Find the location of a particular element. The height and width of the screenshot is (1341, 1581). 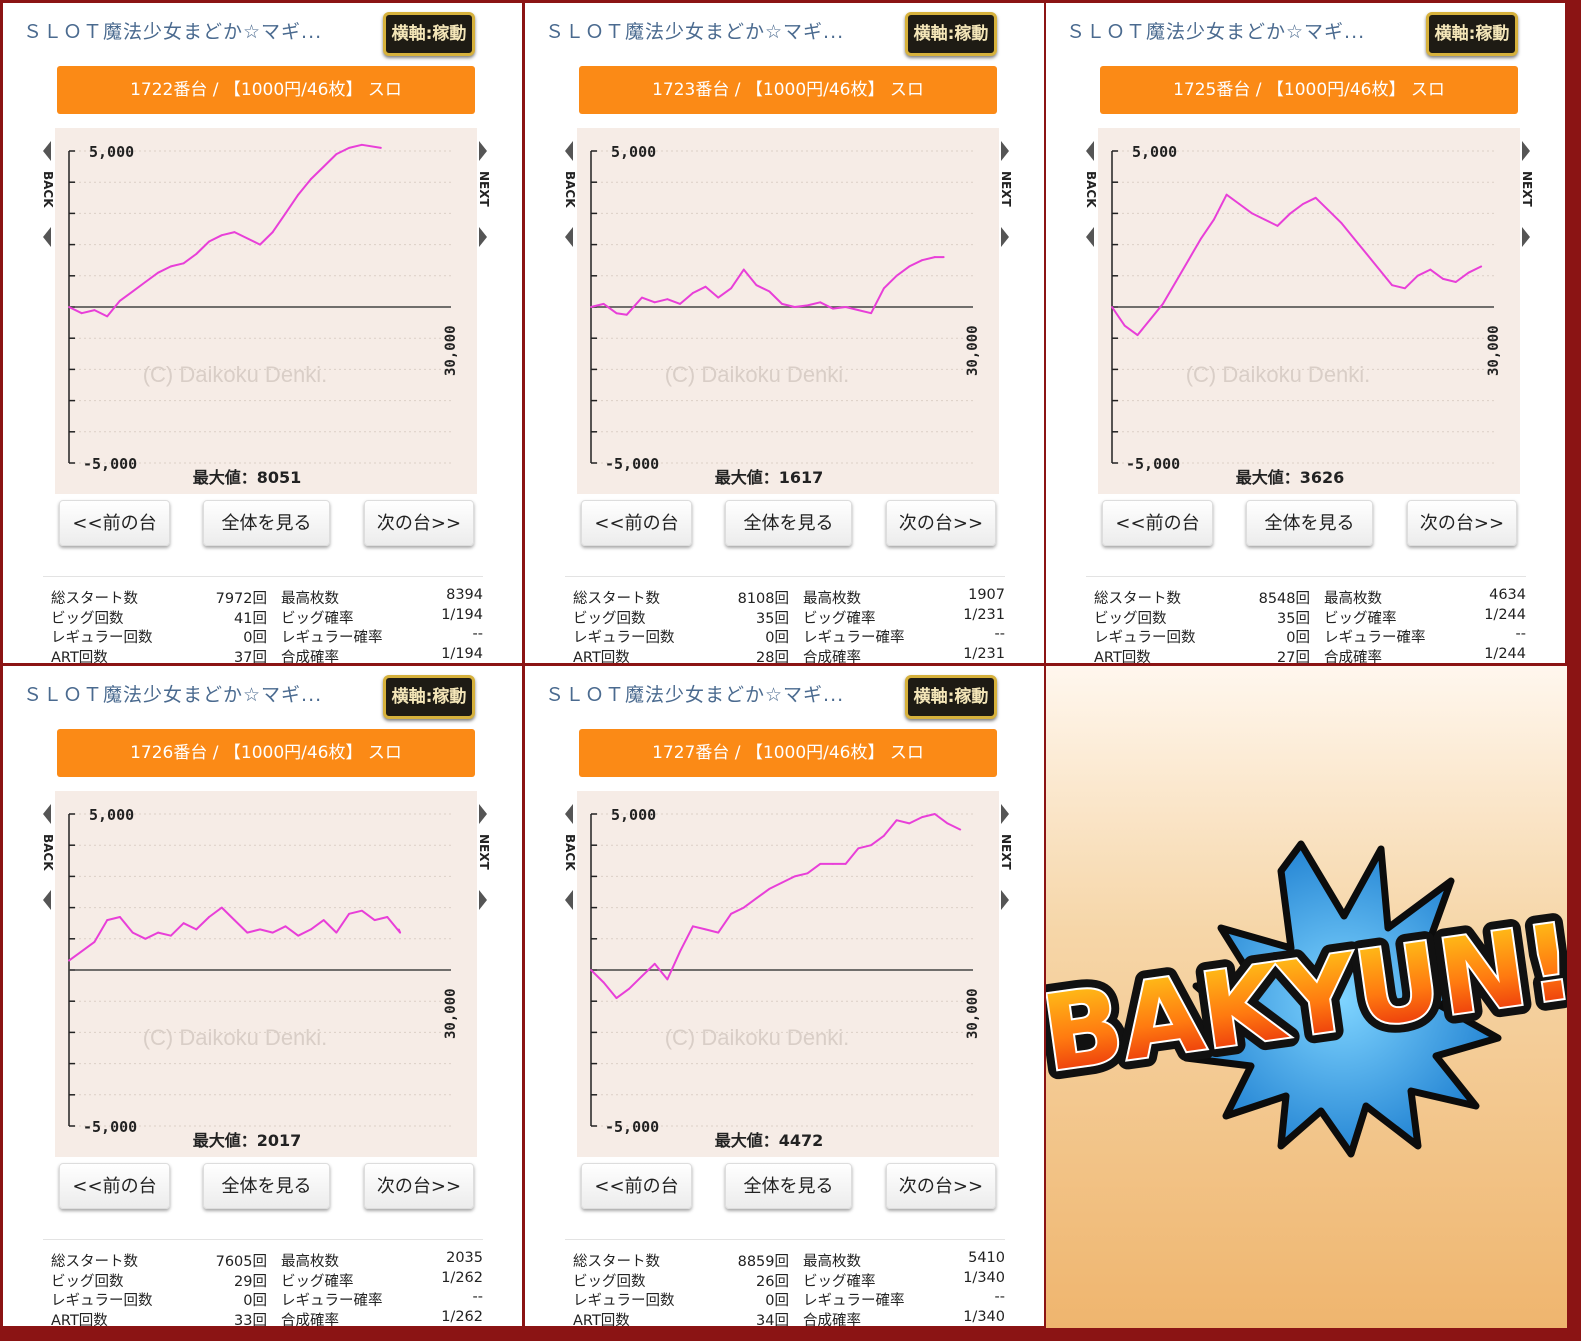

machine-number-bar: 1727番台 / 【1000円/46枚】 スロ is located at coordinates (788, 753).